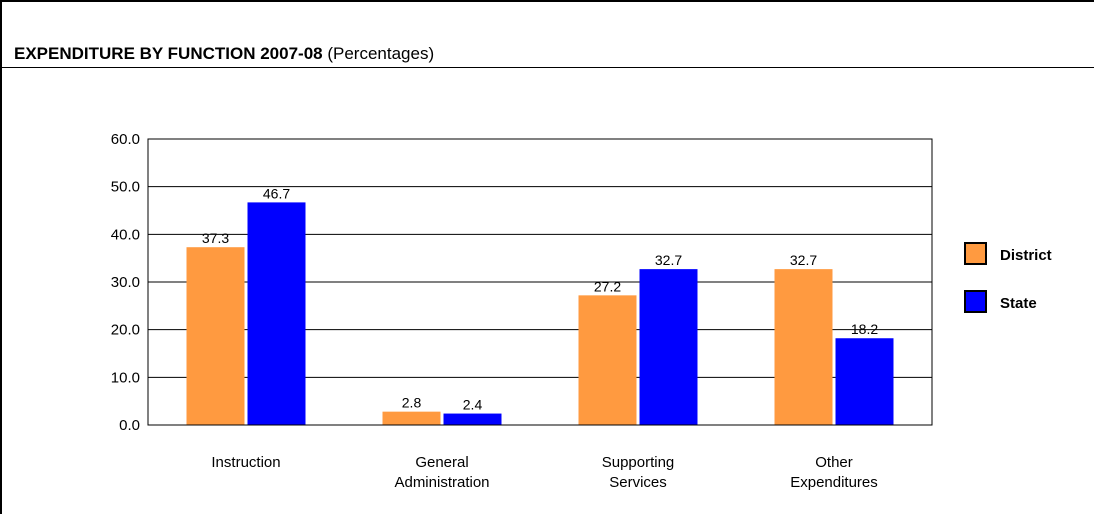  What do you see at coordinates (441, 462) in the screenshot?
I see `category-label: General` at bounding box center [441, 462].